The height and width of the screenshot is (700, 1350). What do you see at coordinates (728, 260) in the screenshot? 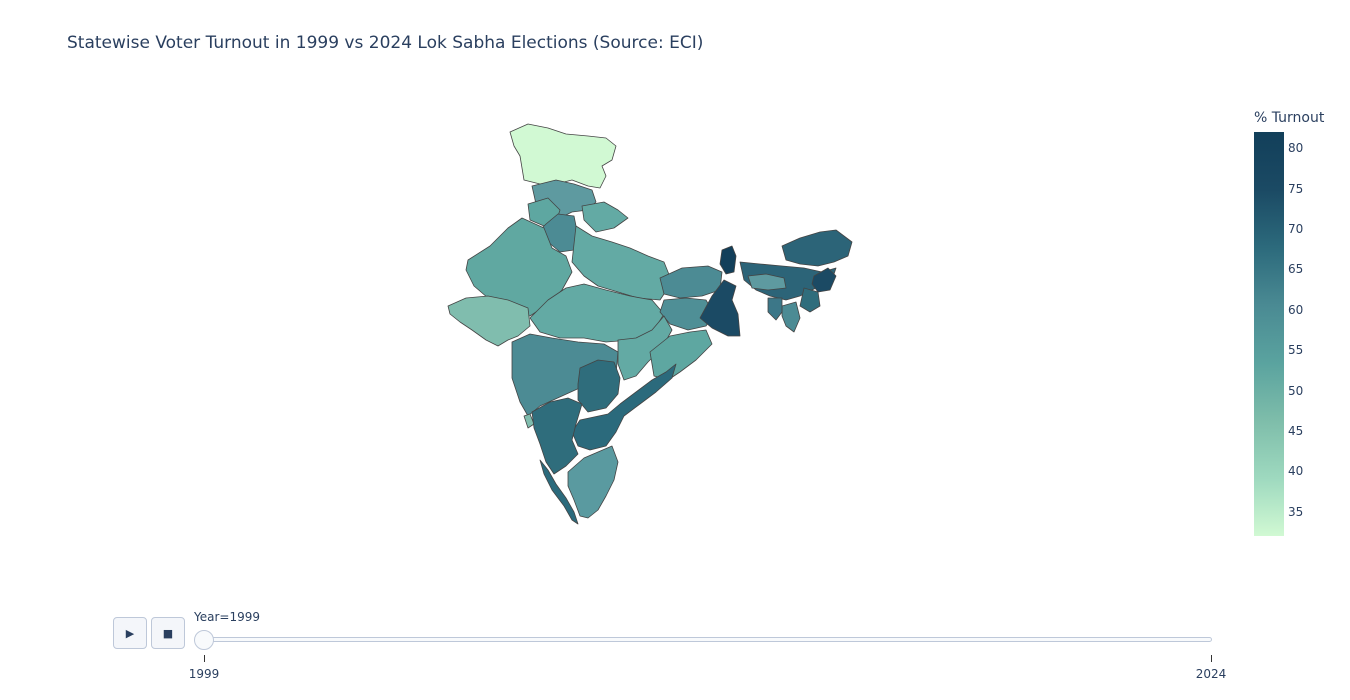
I see `state-sikkim` at bounding box center [728, 260].